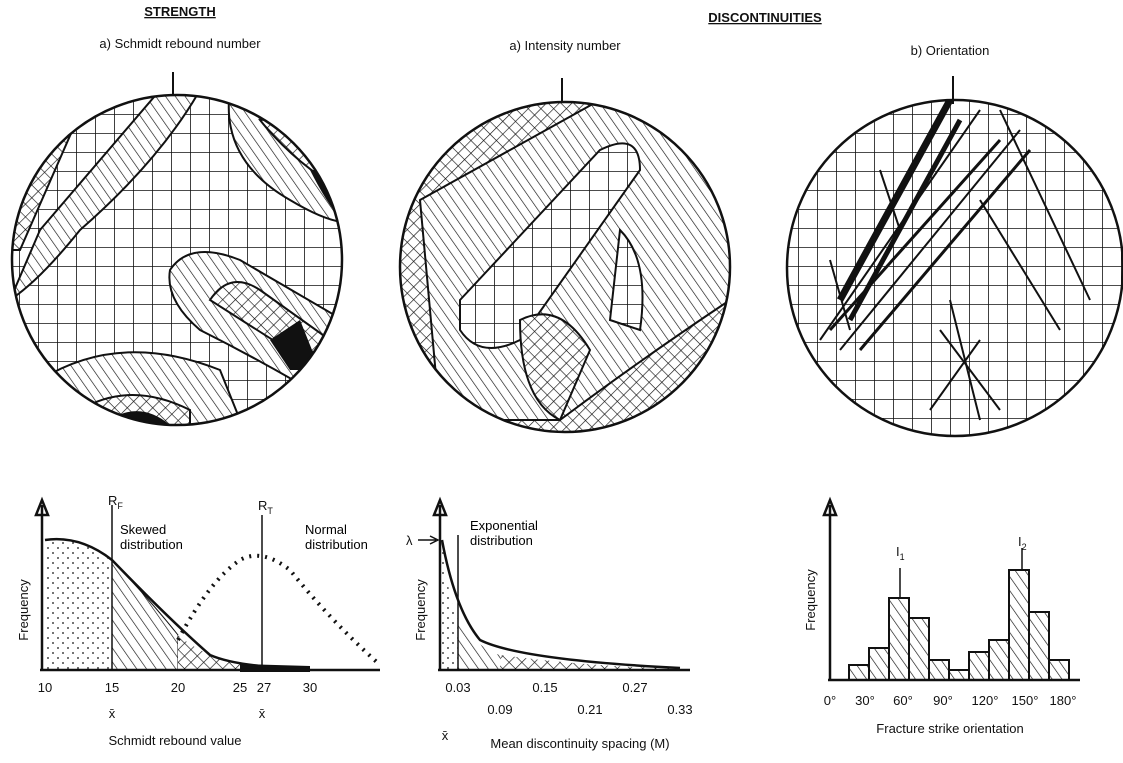 This screenshot has width=1123, height=763. Describe the element at coordinates (865, 700) in the screenshot. I see `x-tick-label: 30°` at that location.